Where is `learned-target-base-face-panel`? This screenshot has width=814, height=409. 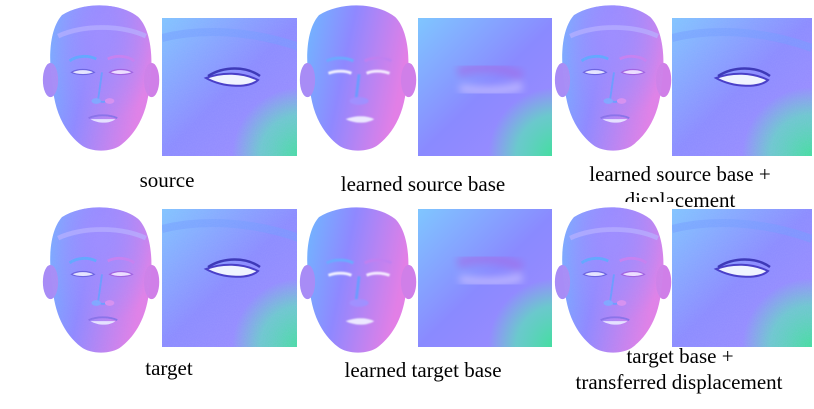 learned-target-base-face-panel is located at coordinates (359, 282).